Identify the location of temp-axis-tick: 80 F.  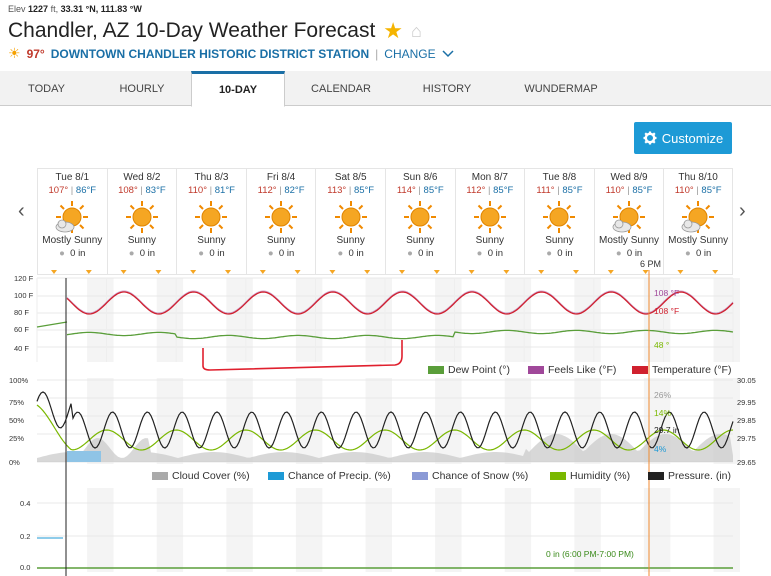
(22, 312).